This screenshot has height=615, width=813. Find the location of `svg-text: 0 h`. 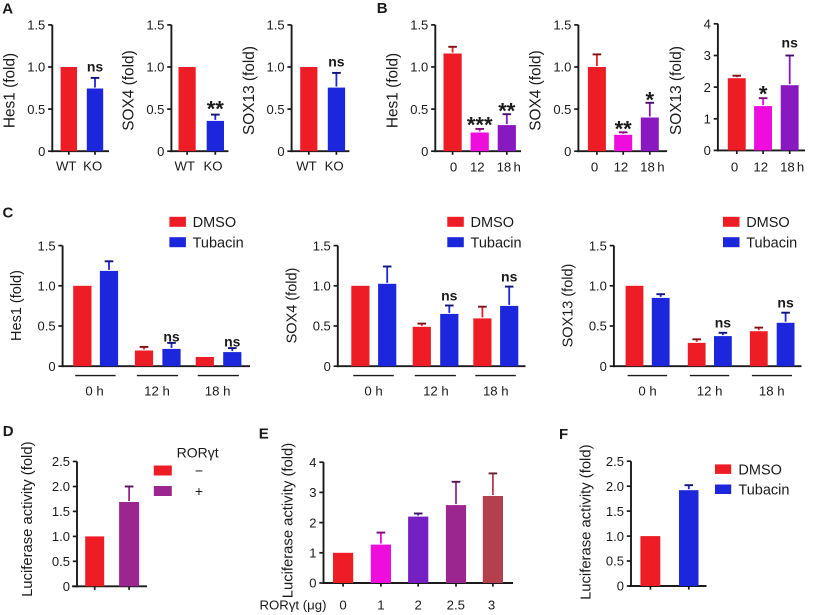

svg-text: 0 h is located at coordinates (647, 391).